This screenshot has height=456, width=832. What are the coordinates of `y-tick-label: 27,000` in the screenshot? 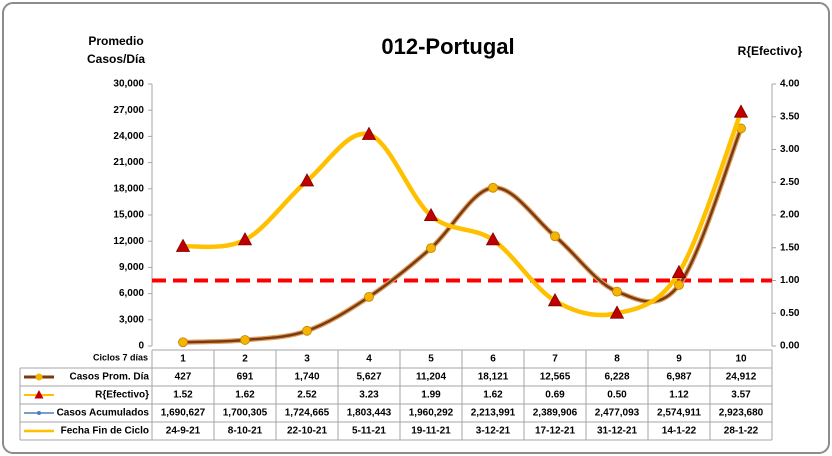 It's located at (128, 110).